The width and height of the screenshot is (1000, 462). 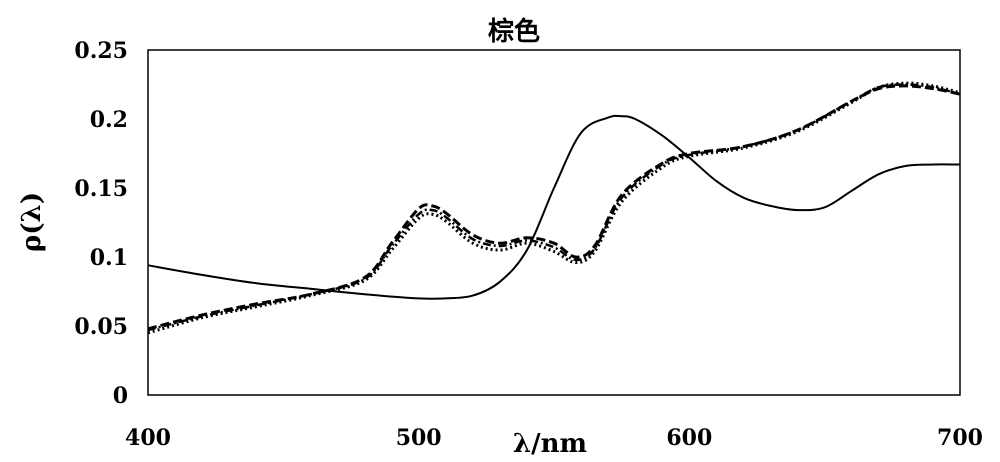 I want to click on x-tick-label: 700, so click(x=960, y=438).